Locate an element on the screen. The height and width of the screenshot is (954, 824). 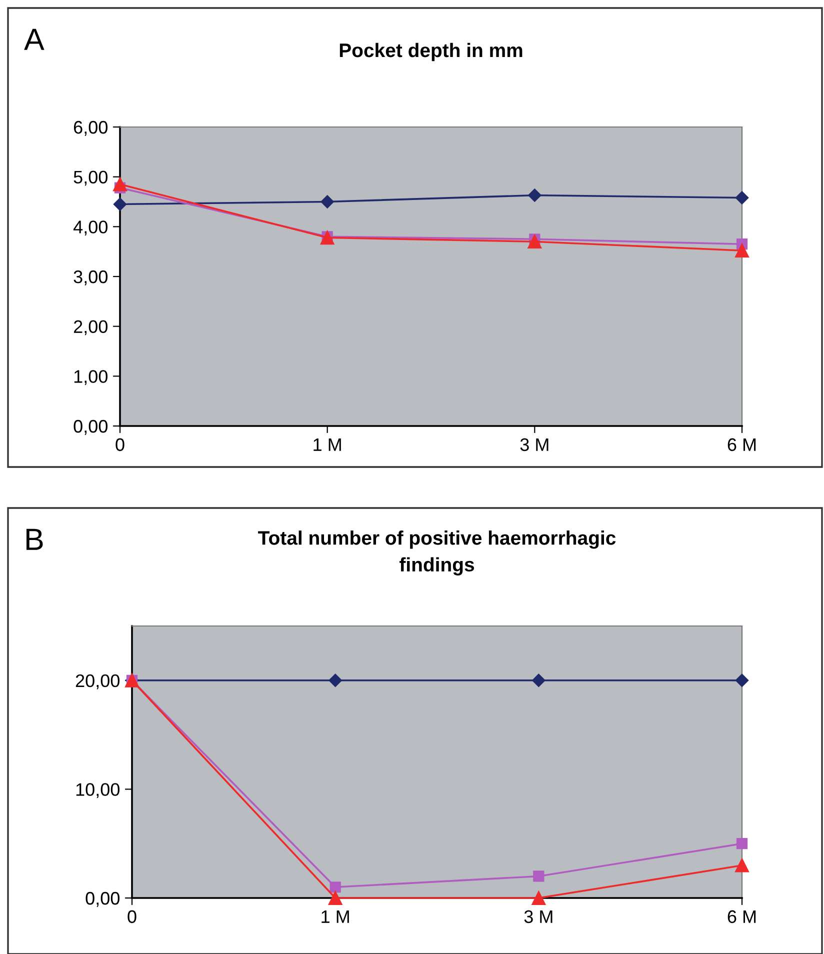
y-tick-label: 2,00 is located at coordinates (91, 328).